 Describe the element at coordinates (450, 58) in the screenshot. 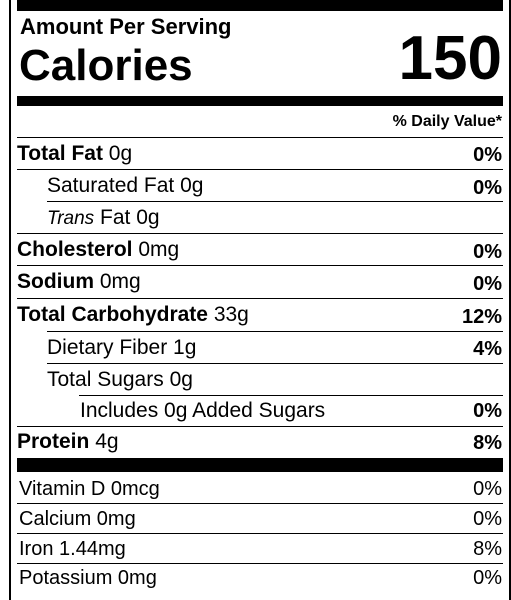

I see `calories-value: 150` at that location.